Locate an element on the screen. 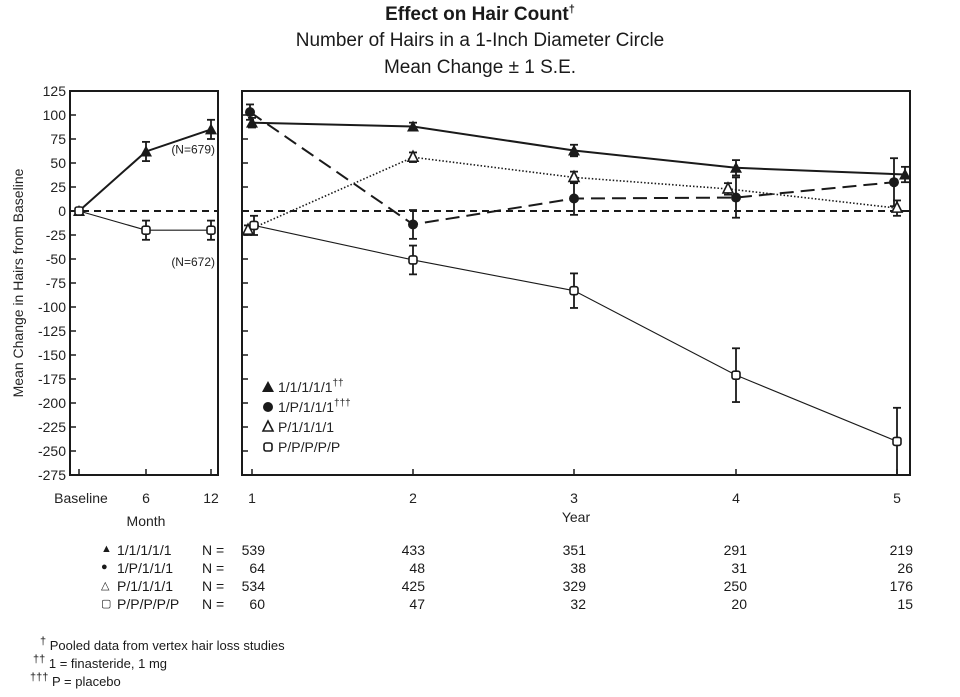 The image size is (960, 697). n-value: 425 is located at coordinates (413, 586).